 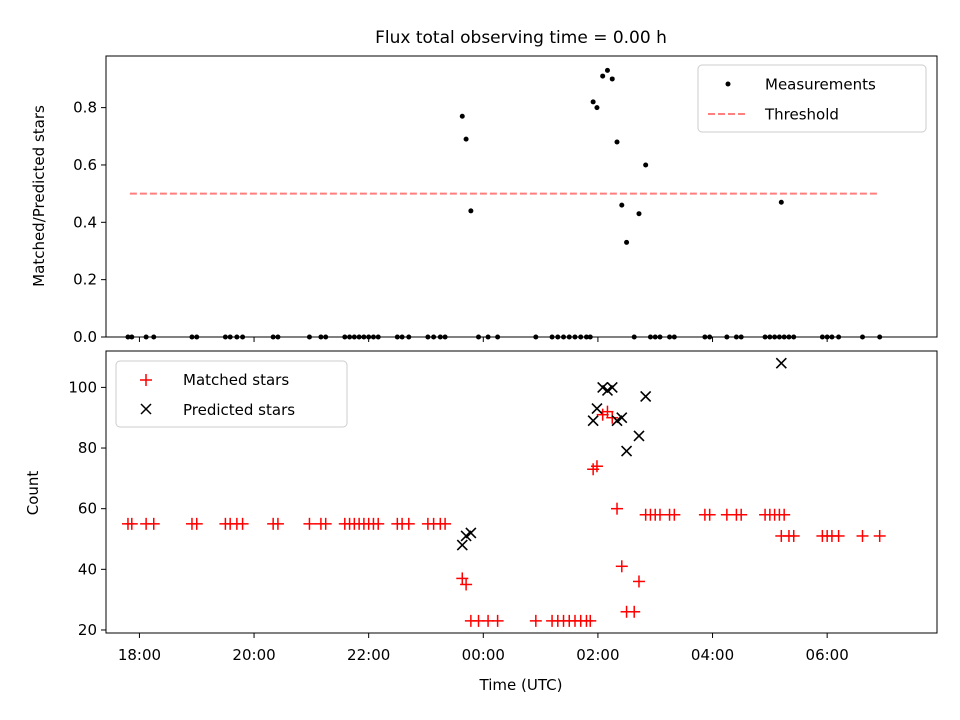 I want to click on bottom-x-ticks: 18:00 20:00 22:00 00:00 02:00 04:00 06:00, so click(x=483, y=648).